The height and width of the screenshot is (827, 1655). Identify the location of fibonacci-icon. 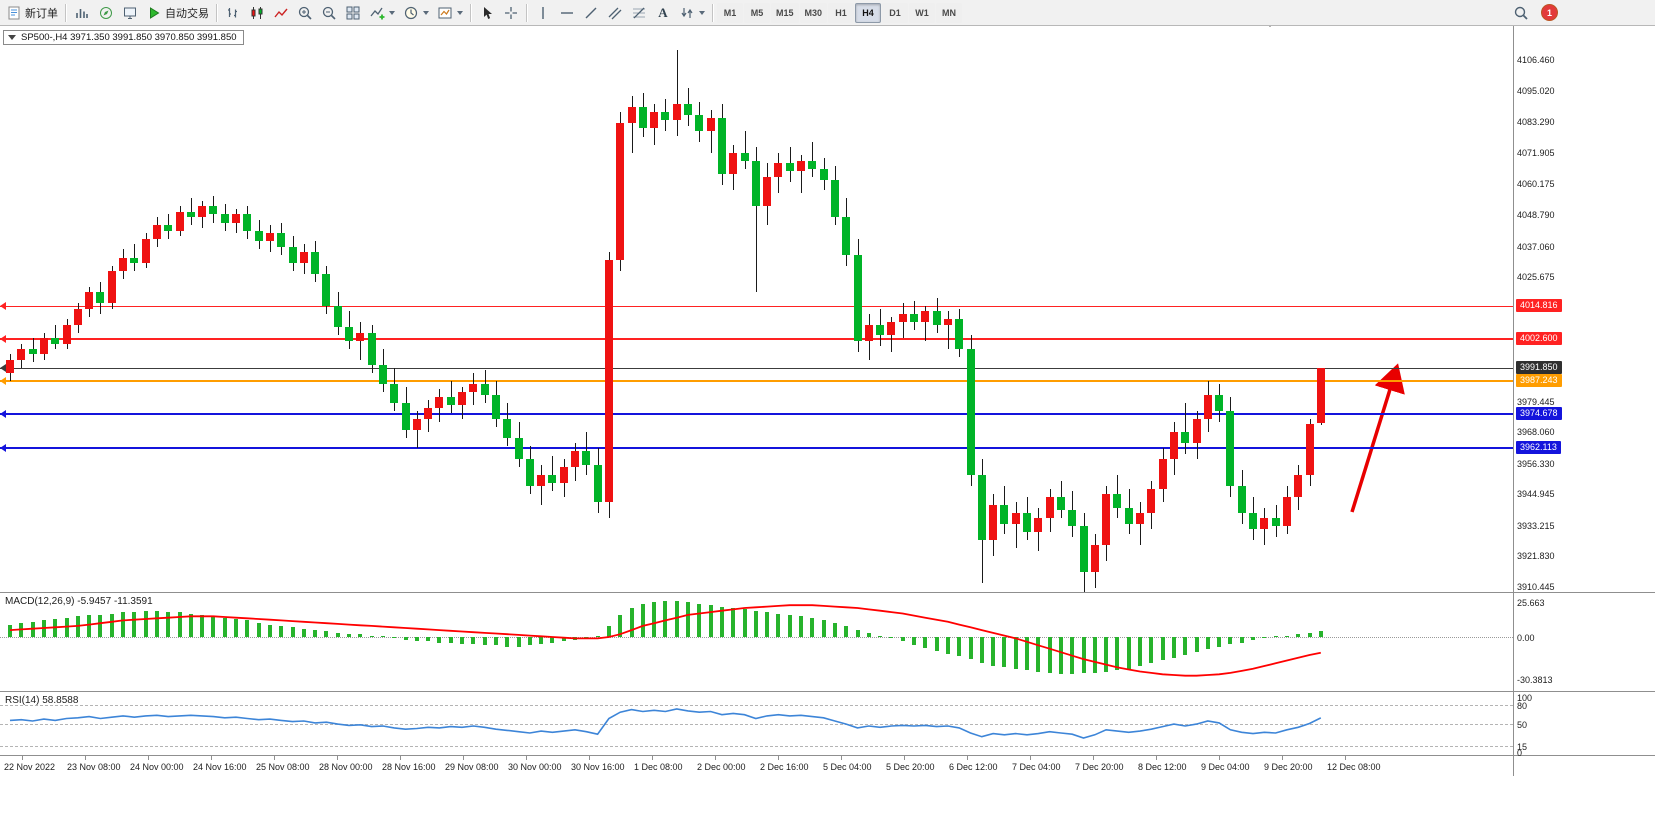
(639, 13).